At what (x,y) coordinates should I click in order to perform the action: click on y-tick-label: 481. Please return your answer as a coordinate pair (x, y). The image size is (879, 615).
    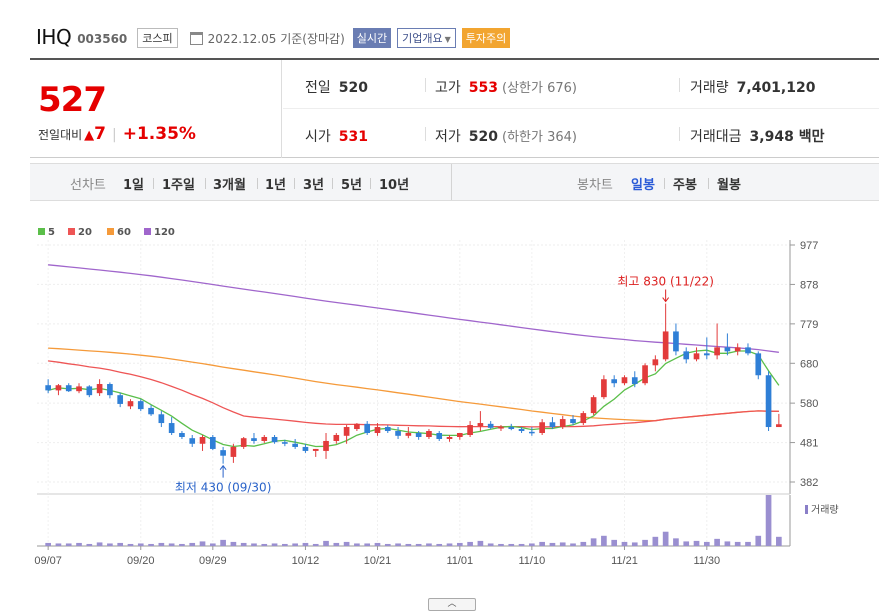
    Looking at the image, I should click on (809, 444).